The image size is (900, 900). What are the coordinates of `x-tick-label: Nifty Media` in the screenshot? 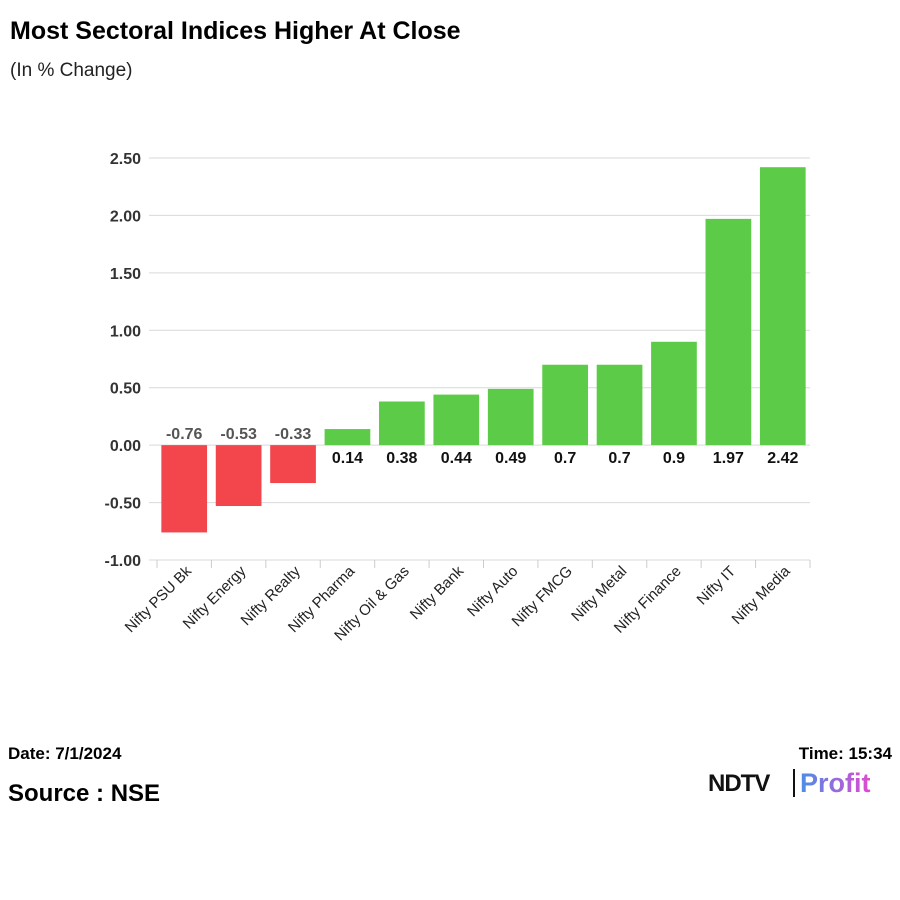 It's located at (762, 595).